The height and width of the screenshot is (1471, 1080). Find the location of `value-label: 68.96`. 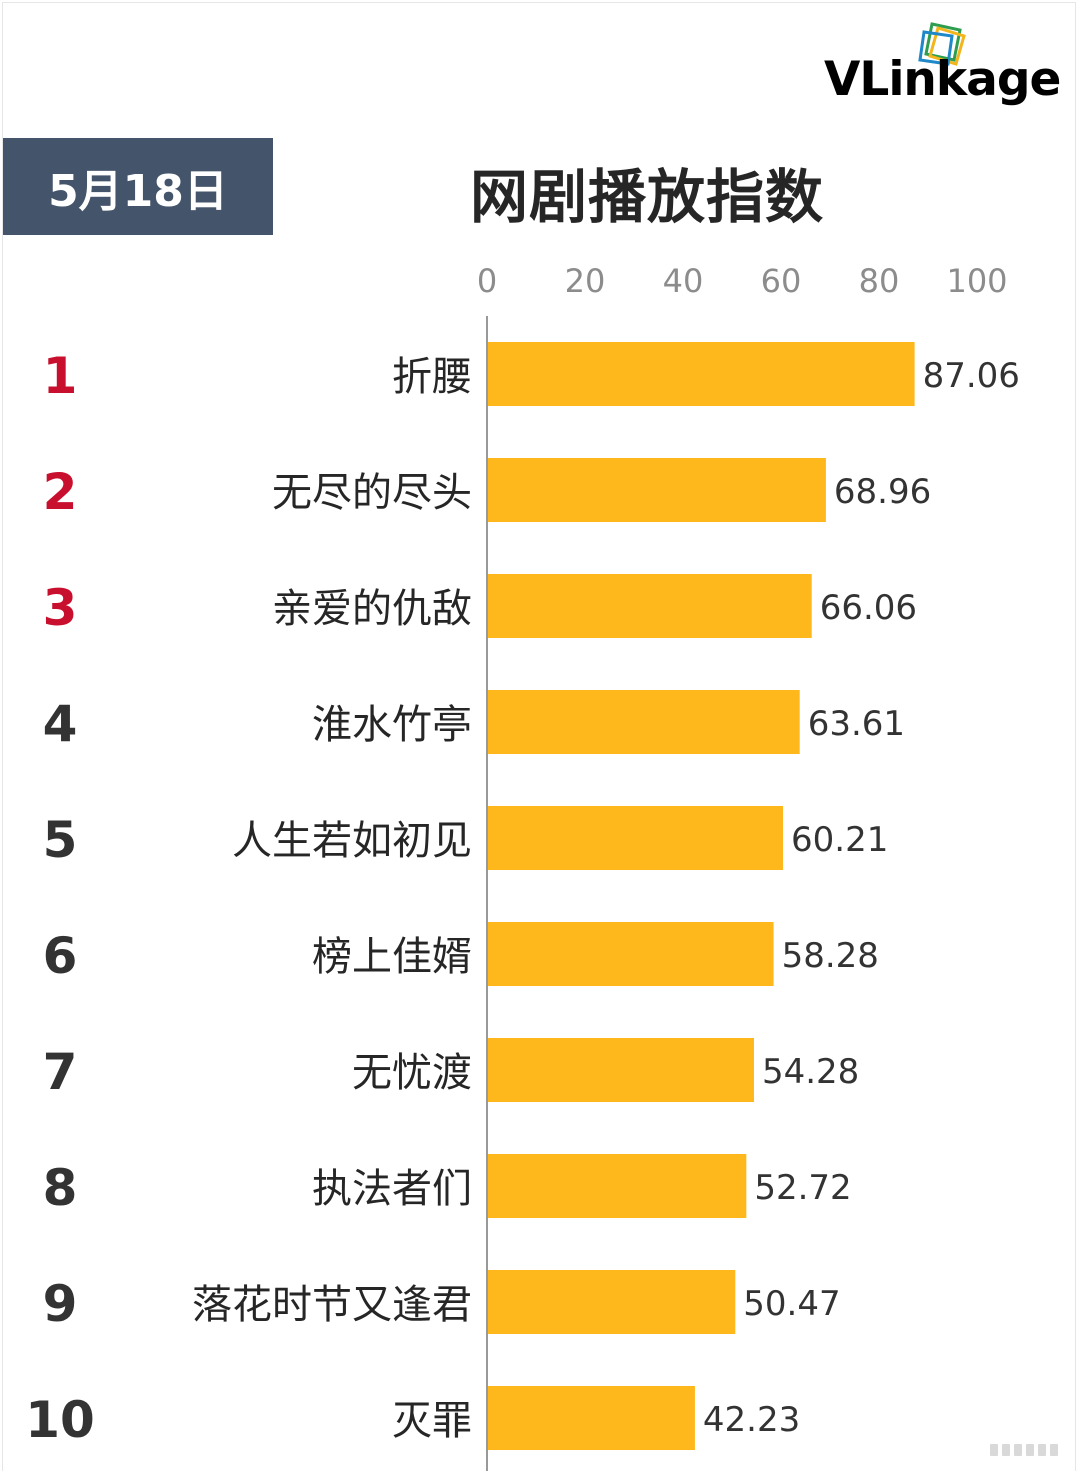

value-label: 68.96 is located at coordinates (882, 492).